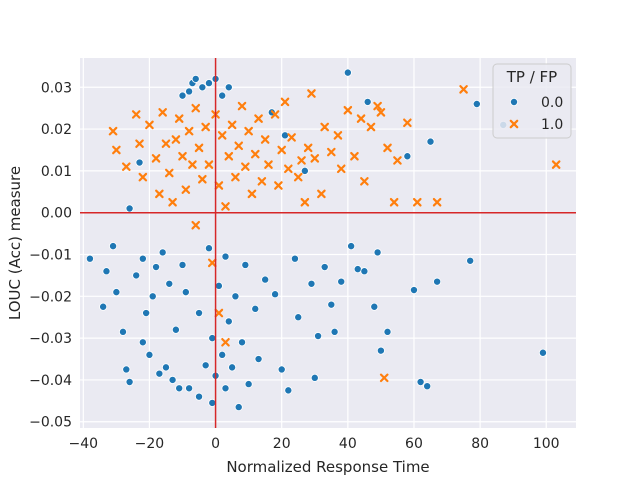 This screenshot has height=480, width=640. Describe the element at coordinates (531, 77) in the screenshot. I see `legend-title: TP / FP` at that location.